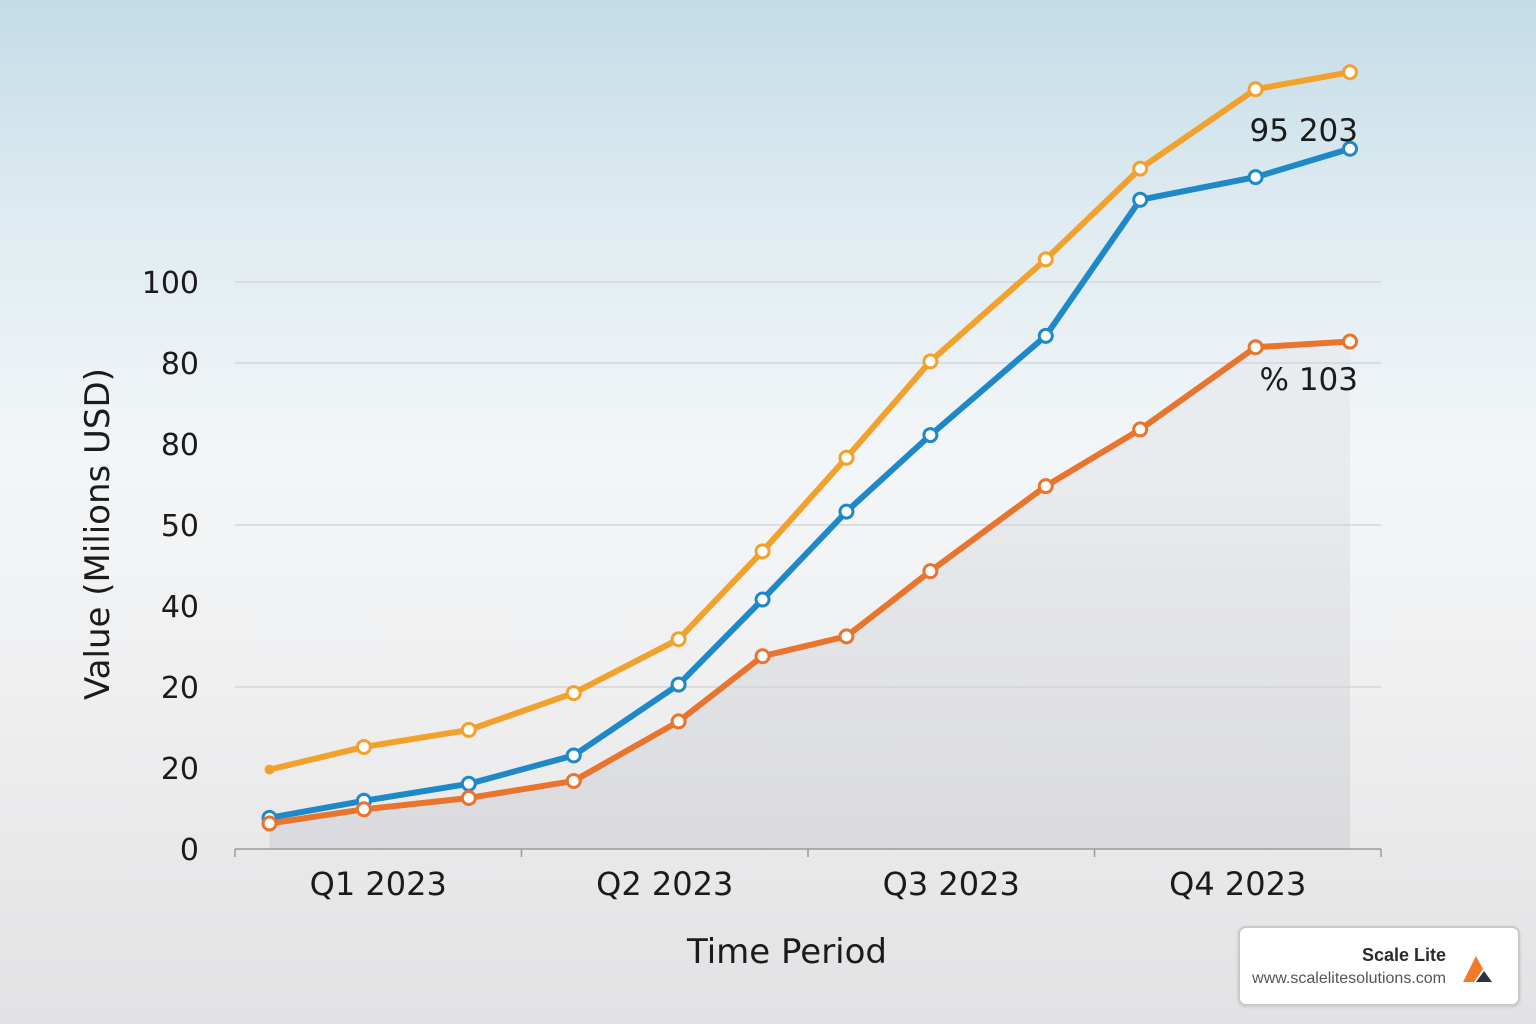 This screenshot has height=1024, width=1536. I want to click on scale-lite-logo-icon, so click(1477, 969).